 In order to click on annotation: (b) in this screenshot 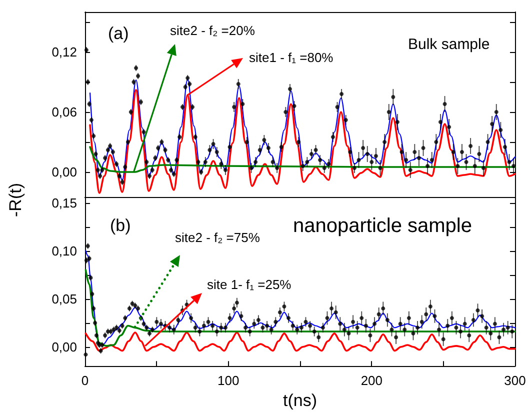, I will do `click(120, 225)`.